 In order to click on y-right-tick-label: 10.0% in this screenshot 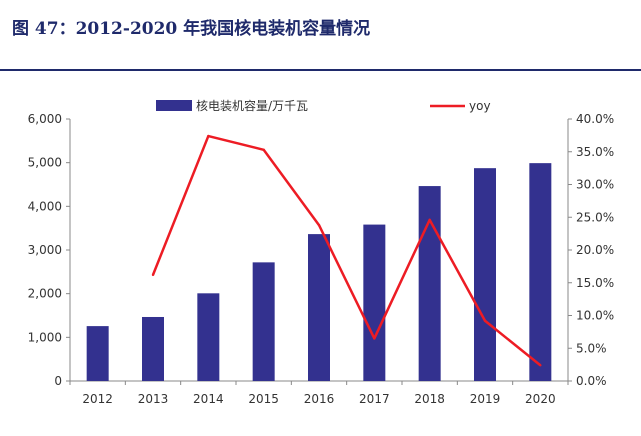, I will do `click(595, 316)`.